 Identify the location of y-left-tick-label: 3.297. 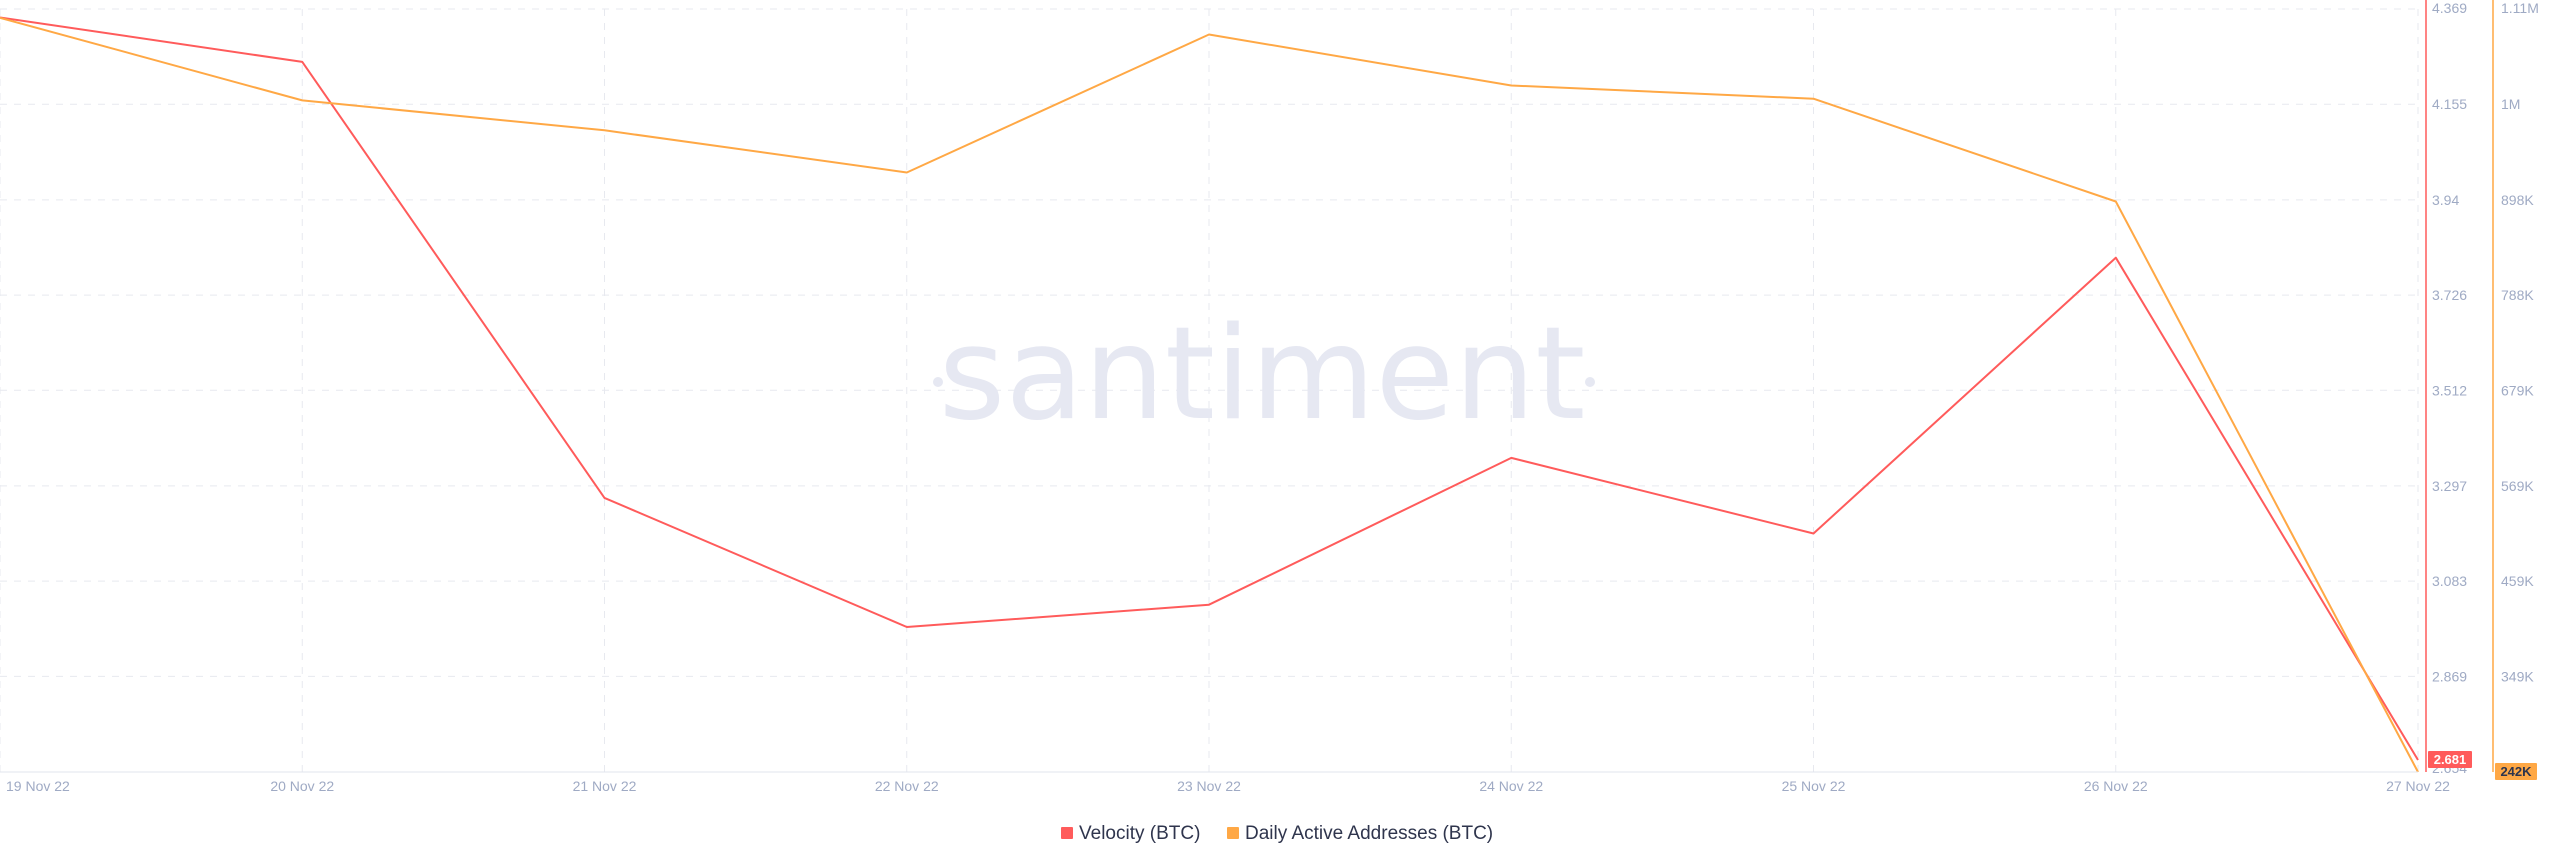
(2449, 486).